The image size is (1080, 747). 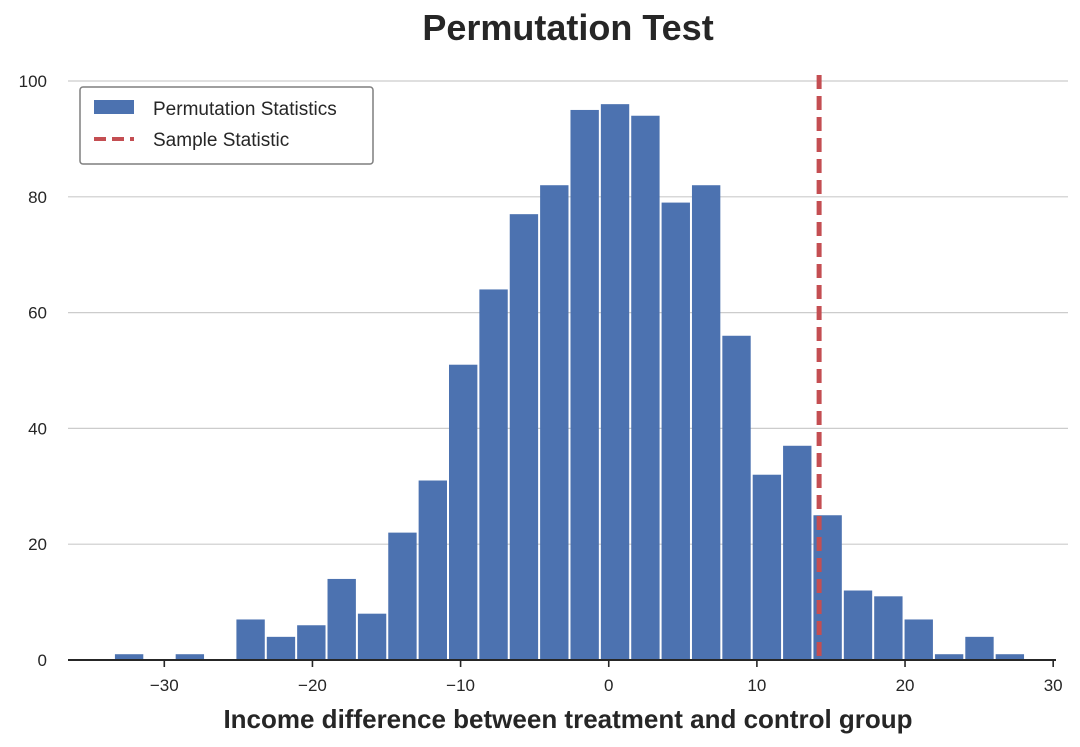 What do you see at coordinates (221, 140) in the screenshot?
I see `legend-label-sample: Sample Statistic` at bounding box center [221, 140].